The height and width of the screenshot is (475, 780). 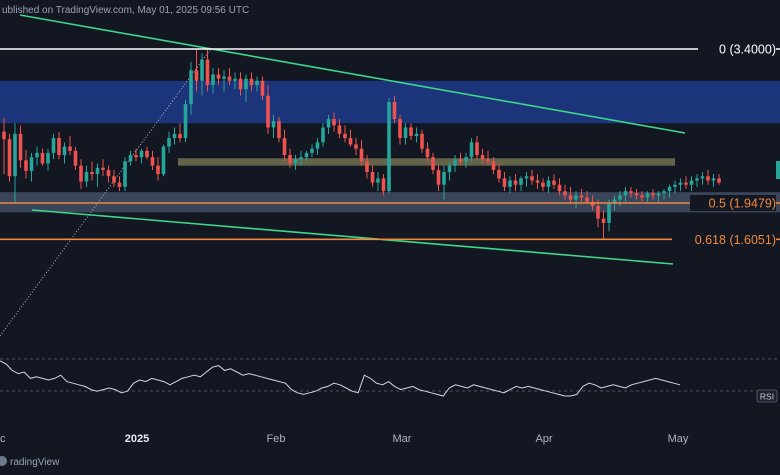 I want to click on rsi-line, so click(x=340, y=378).